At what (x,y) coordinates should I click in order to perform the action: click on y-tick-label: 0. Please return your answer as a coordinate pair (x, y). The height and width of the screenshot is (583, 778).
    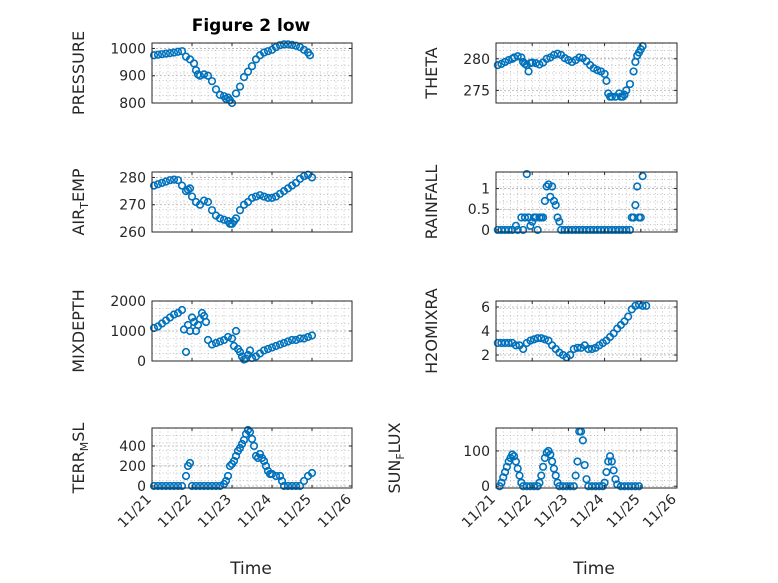
    Looking at the image, I should click on (141, 487).